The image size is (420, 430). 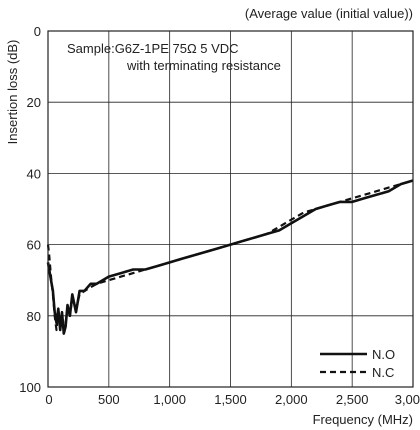 What do you see at coordinates (34, 173) in the screenshot?
I see `y-tick-label: 40` at bounding box center [34, 173].